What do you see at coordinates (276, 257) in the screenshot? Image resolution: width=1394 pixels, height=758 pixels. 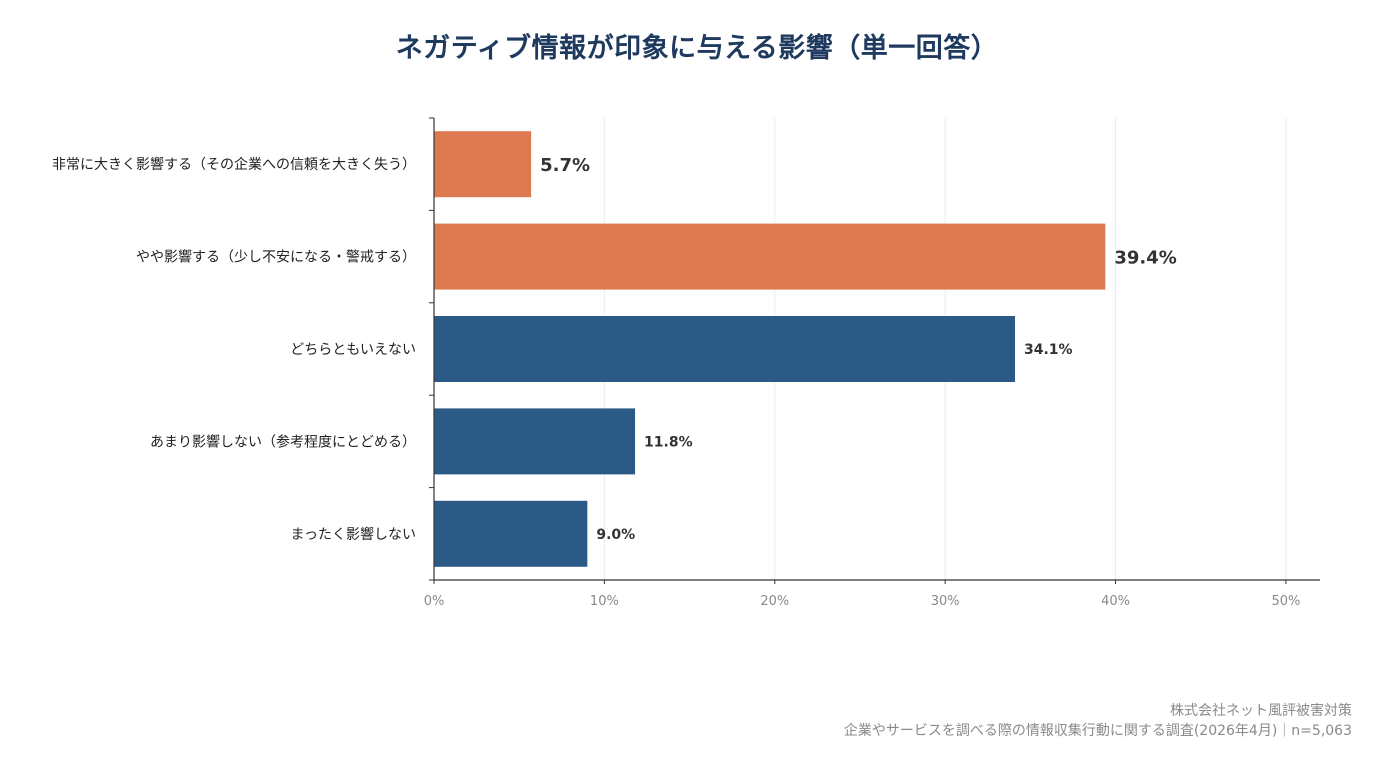 I see `category-label: やや影響する（少し不安になる・警戒する）` at bounding box center [276, 257].